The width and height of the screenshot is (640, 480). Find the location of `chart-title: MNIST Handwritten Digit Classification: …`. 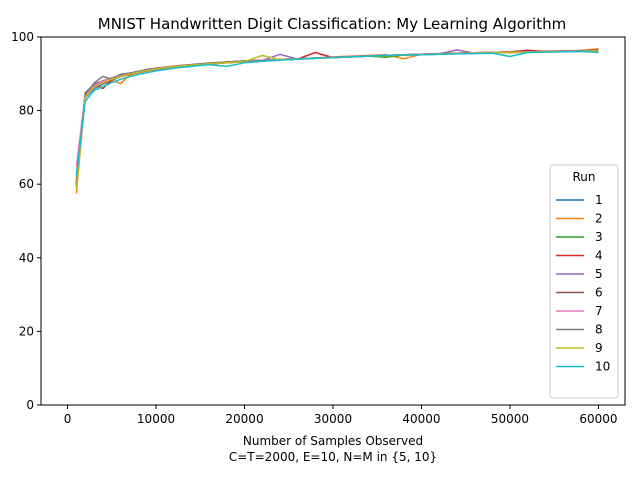

chart-title: MNIST Handwritten Digit Classification: … is located at coordinates (332, 24).